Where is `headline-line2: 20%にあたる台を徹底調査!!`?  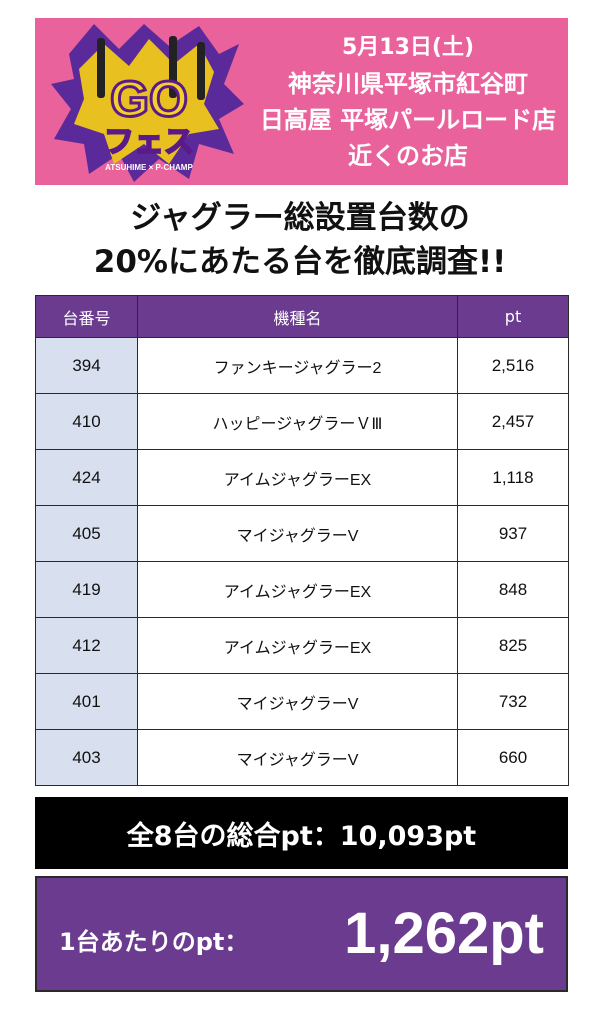
headline-line2: 20%にあたる台を徹底調査!! is located at coordinates (300, 262).